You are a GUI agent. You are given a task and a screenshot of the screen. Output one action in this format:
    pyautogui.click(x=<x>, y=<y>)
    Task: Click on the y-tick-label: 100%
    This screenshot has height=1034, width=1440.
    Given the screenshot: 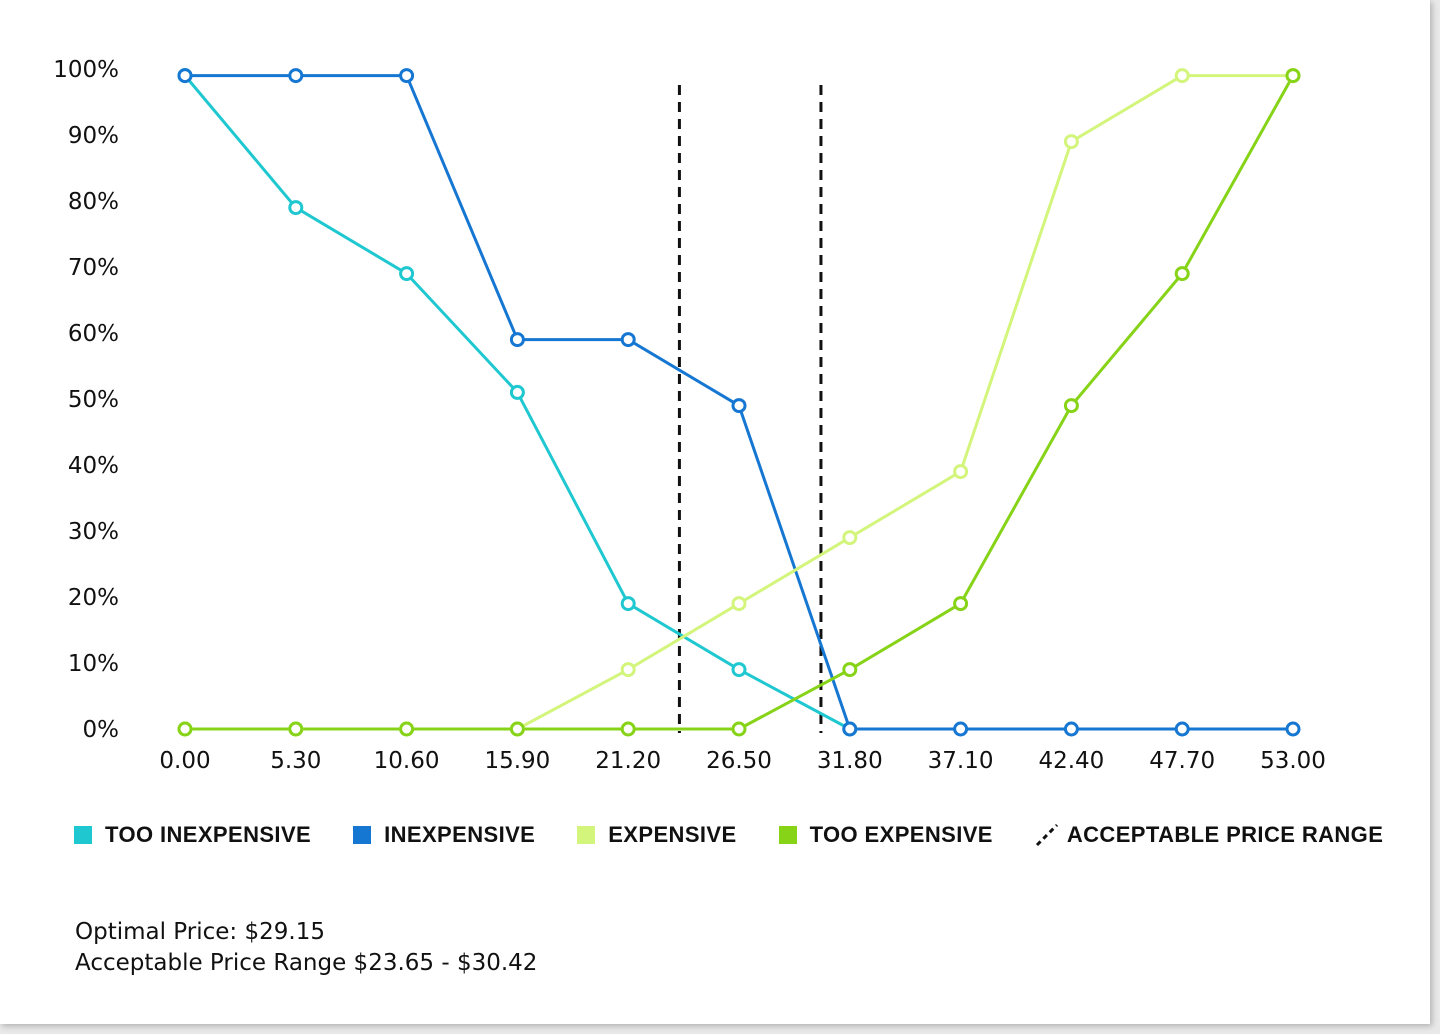 What is the action you would take?
    pyautogui.click(x=86, y=70)
    